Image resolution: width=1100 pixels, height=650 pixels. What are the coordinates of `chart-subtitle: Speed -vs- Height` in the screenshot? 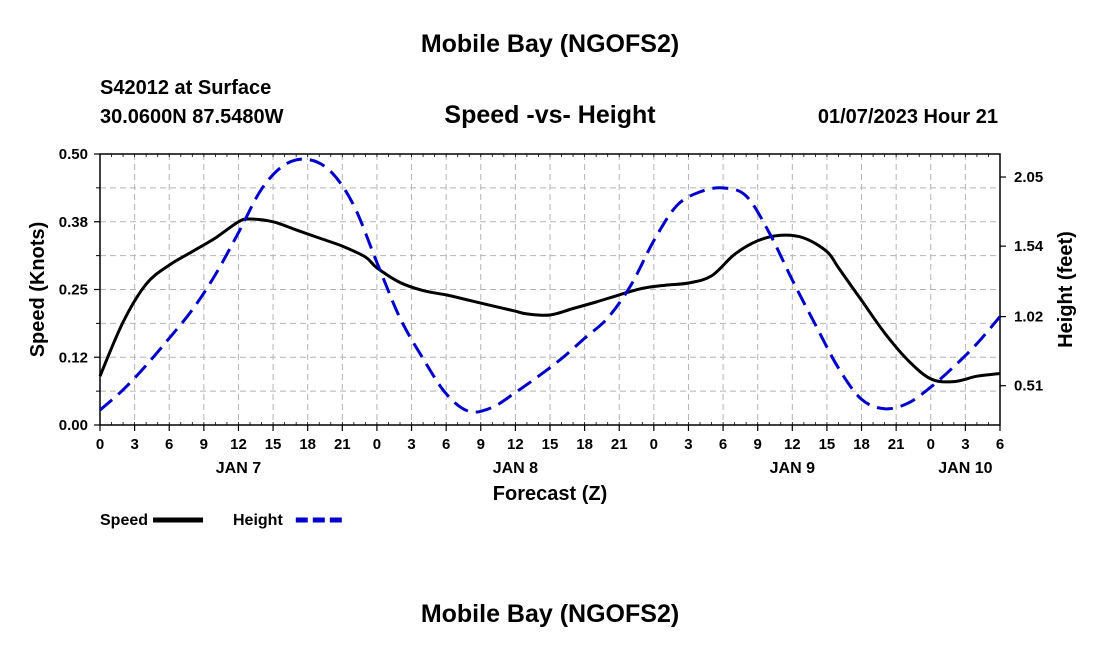 It's located at (550, 115).